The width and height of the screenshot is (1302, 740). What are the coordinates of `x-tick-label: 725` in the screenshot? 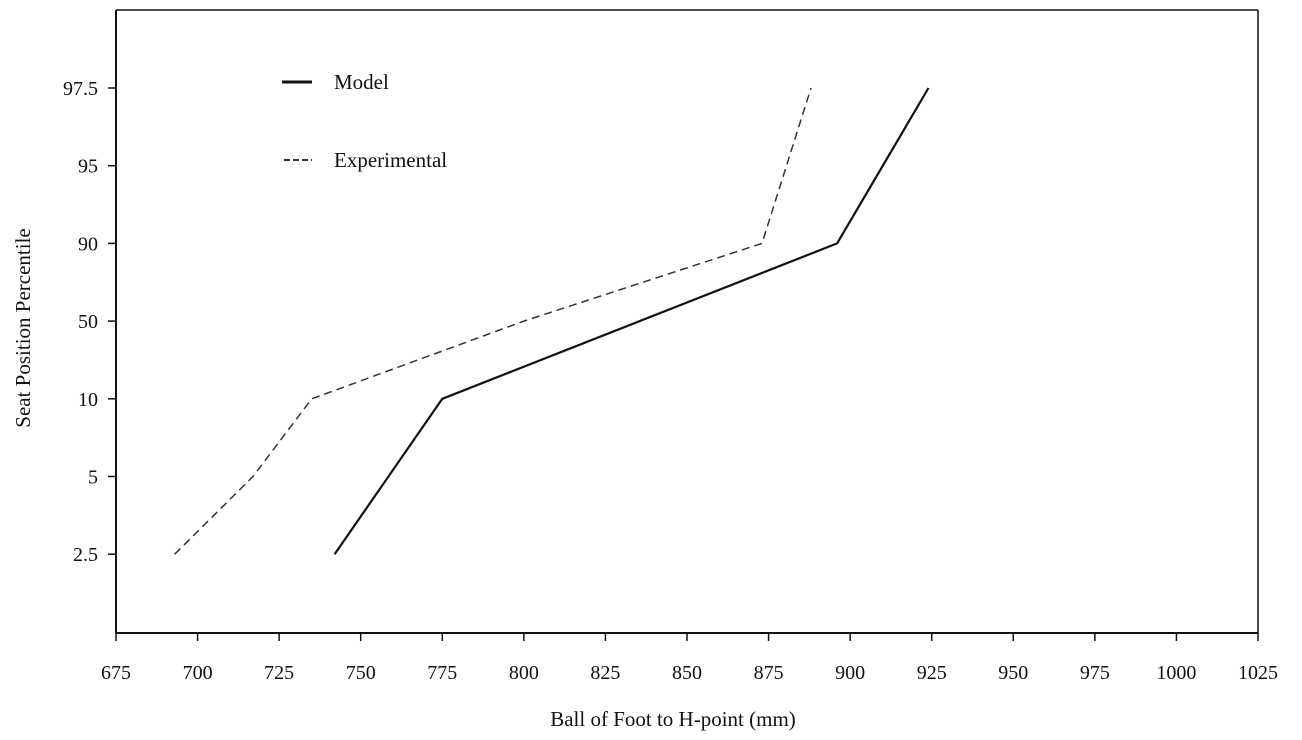 It's located at (279, 673).